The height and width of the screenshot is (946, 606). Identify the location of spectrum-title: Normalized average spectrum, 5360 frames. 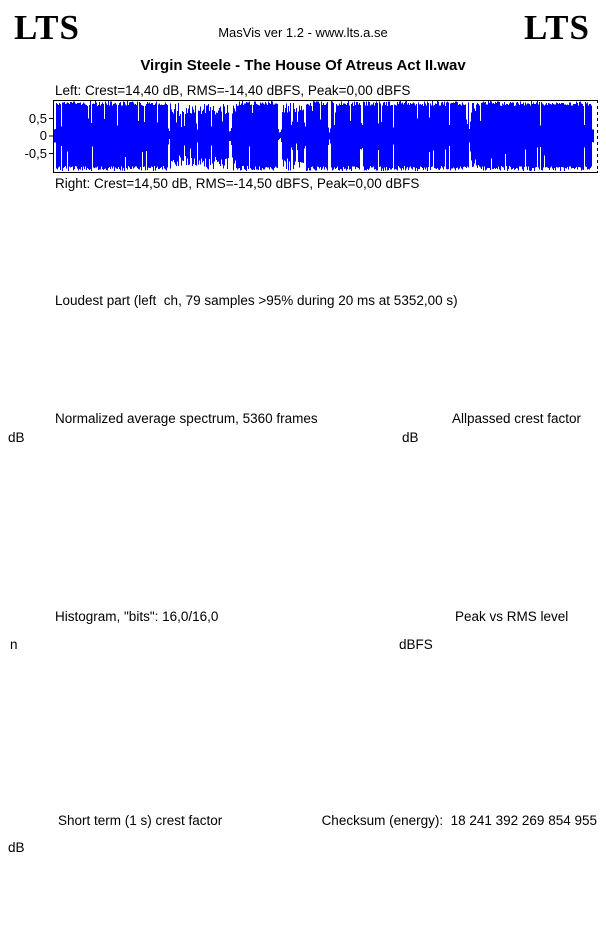
(186, 418).